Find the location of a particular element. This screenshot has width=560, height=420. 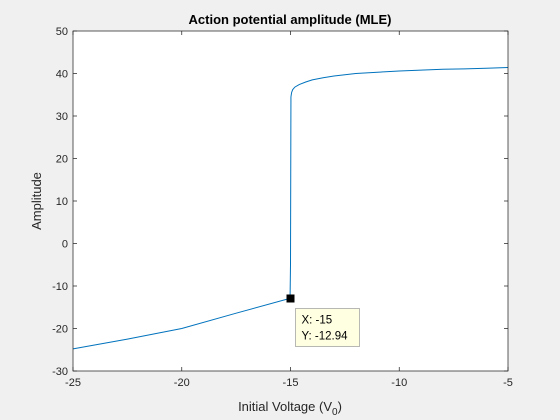

datatip-x-label: X: -15 is located at coordinates (317, 320).